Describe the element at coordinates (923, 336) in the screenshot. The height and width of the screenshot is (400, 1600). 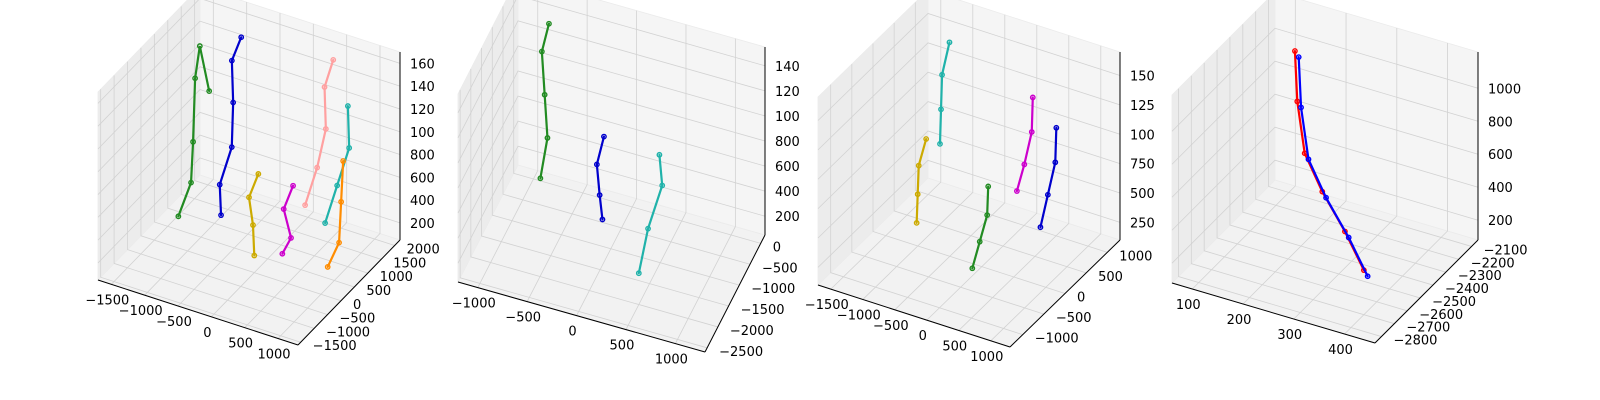
I see `x-tick-label: 0` at that location.